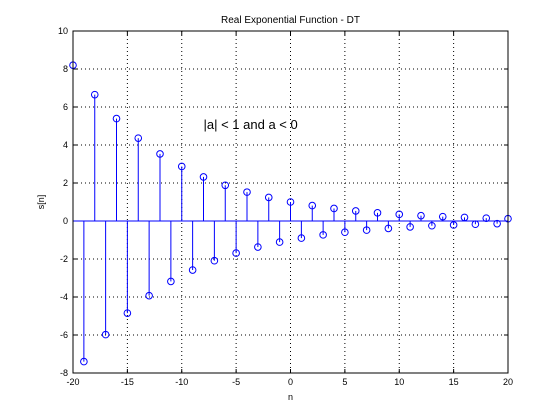 The width and height of the screenshot is (560, 420). I want to click on y-tick-label: 2, so click(65, 183).